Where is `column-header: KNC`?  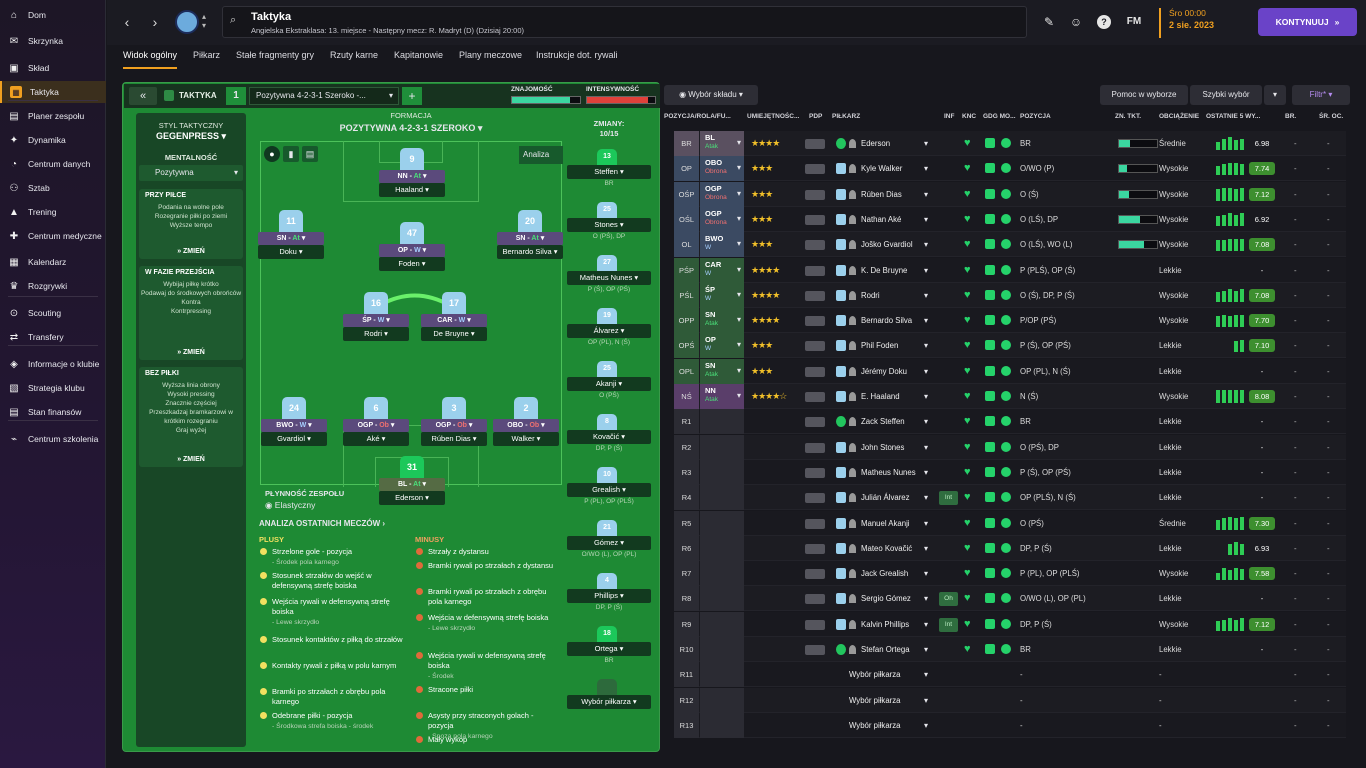 column-header: KNC is located at coordinates (969, 116).